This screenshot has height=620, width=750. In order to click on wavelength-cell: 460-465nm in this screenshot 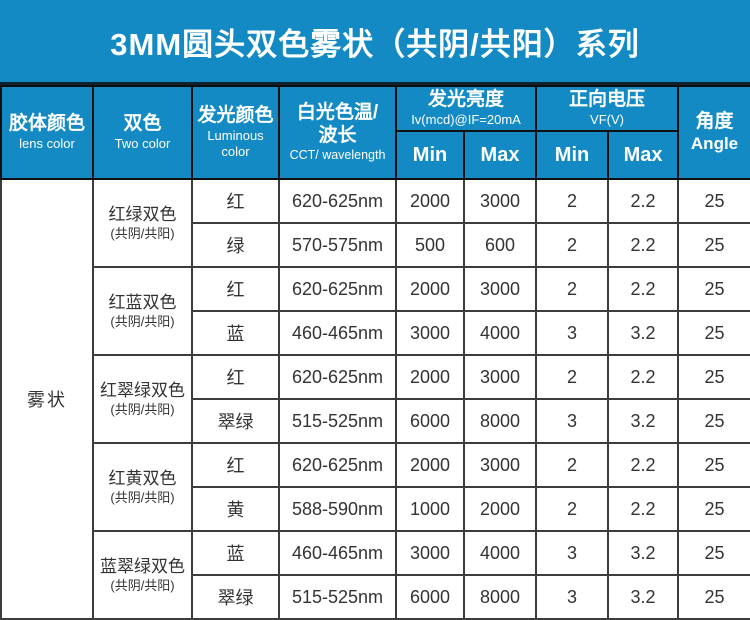, I will do `click(337, 333)`.